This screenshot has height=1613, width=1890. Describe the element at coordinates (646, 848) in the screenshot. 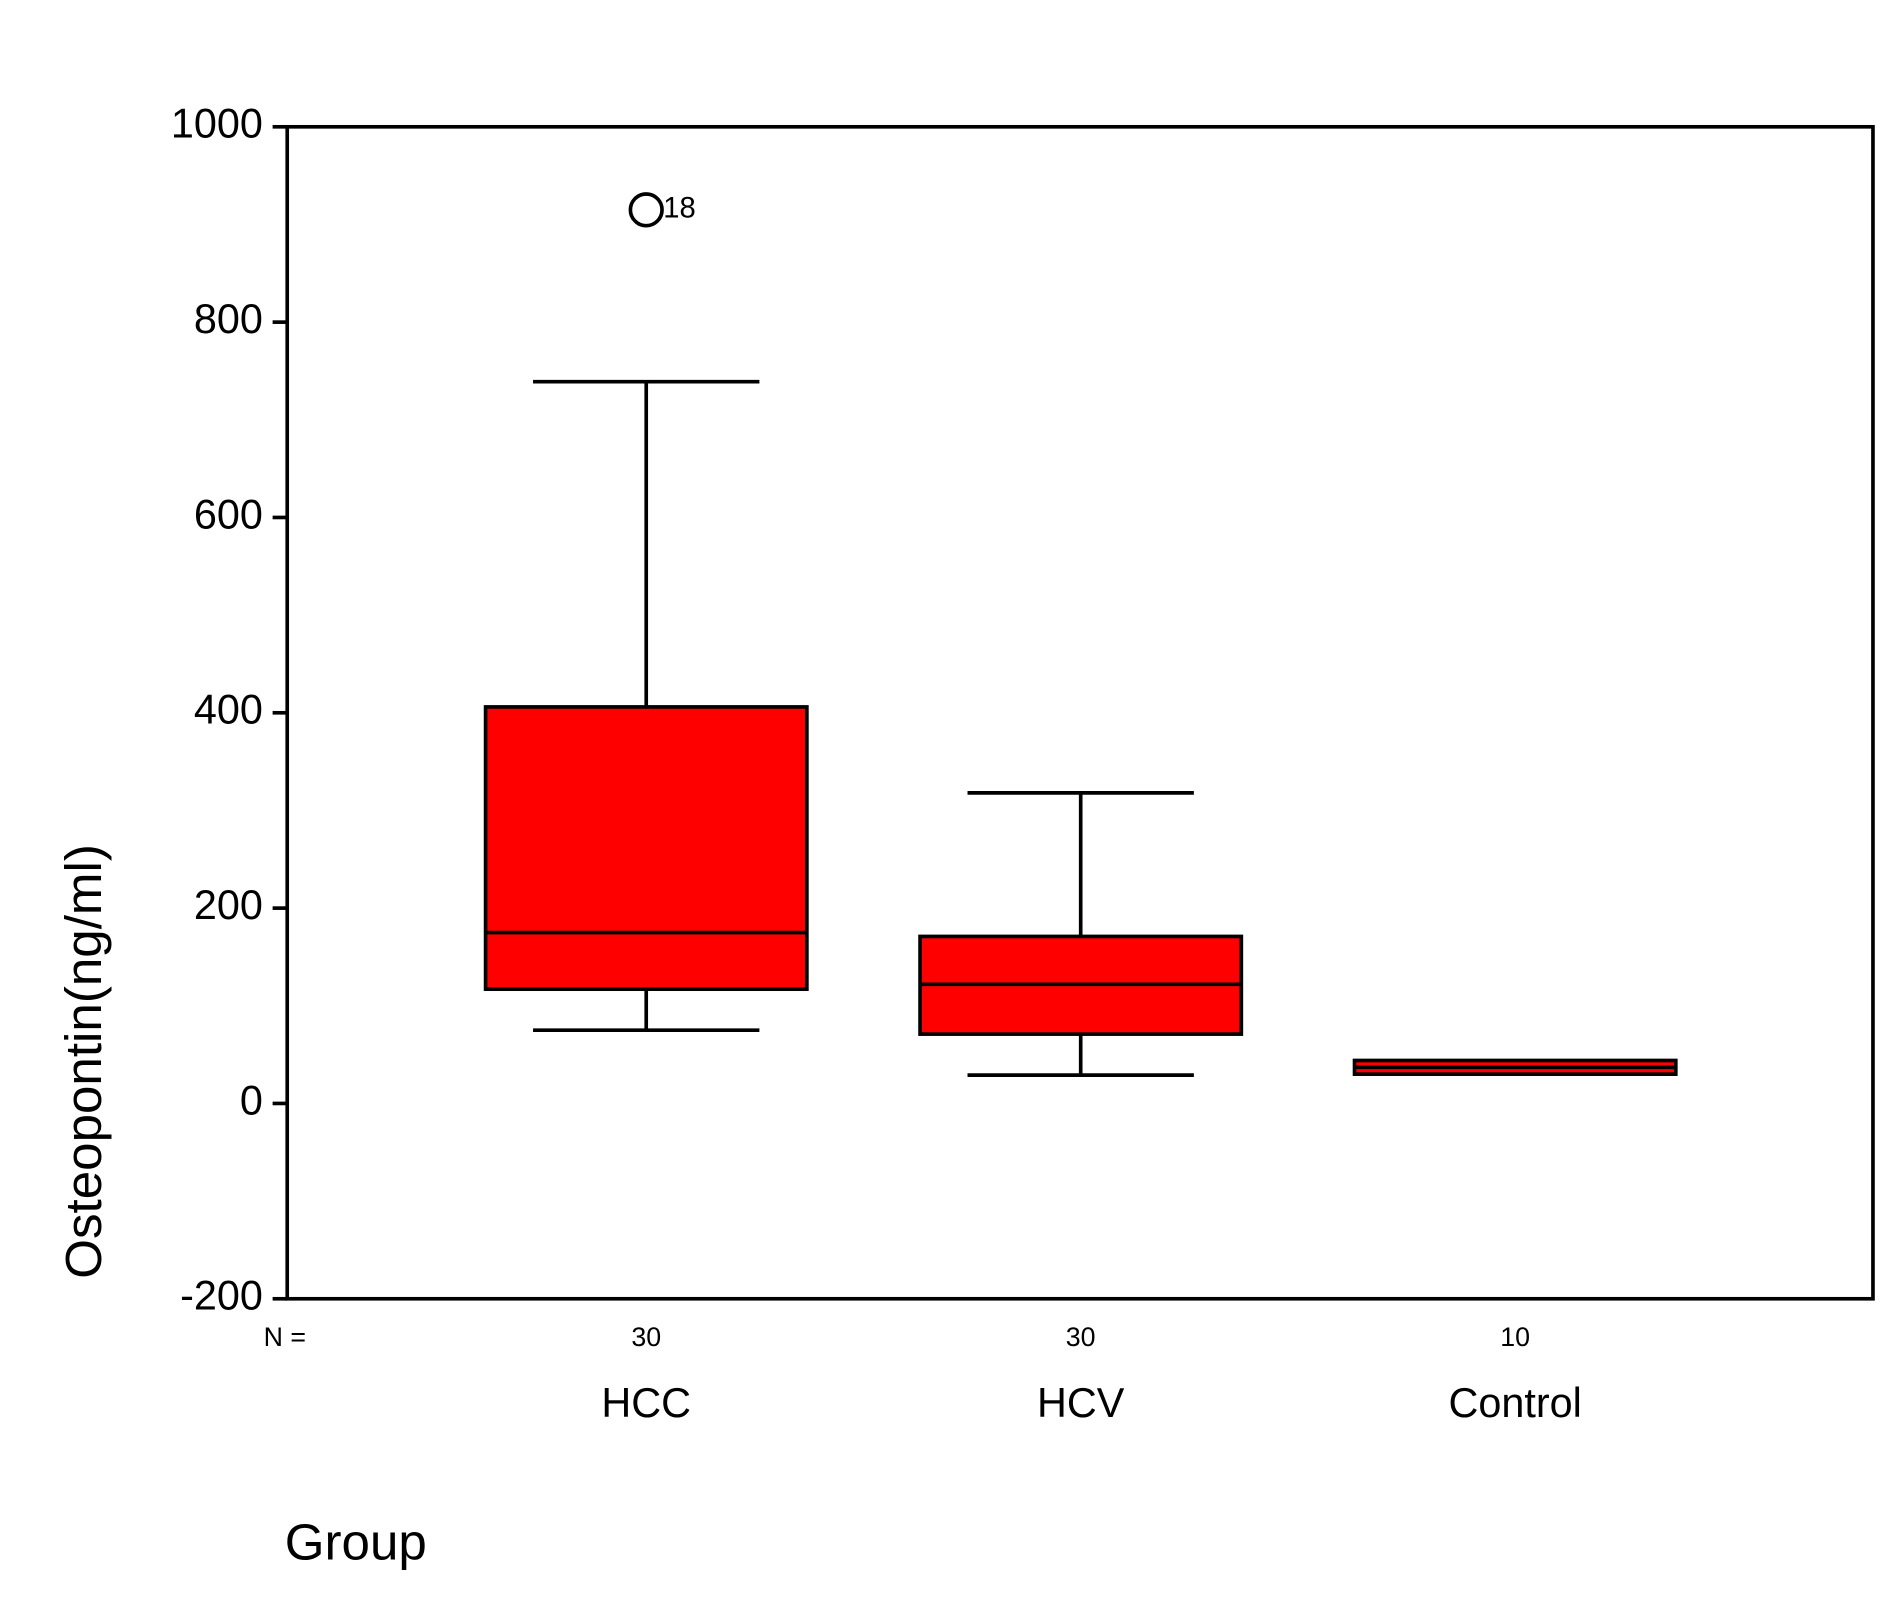

I see `box` at that location.